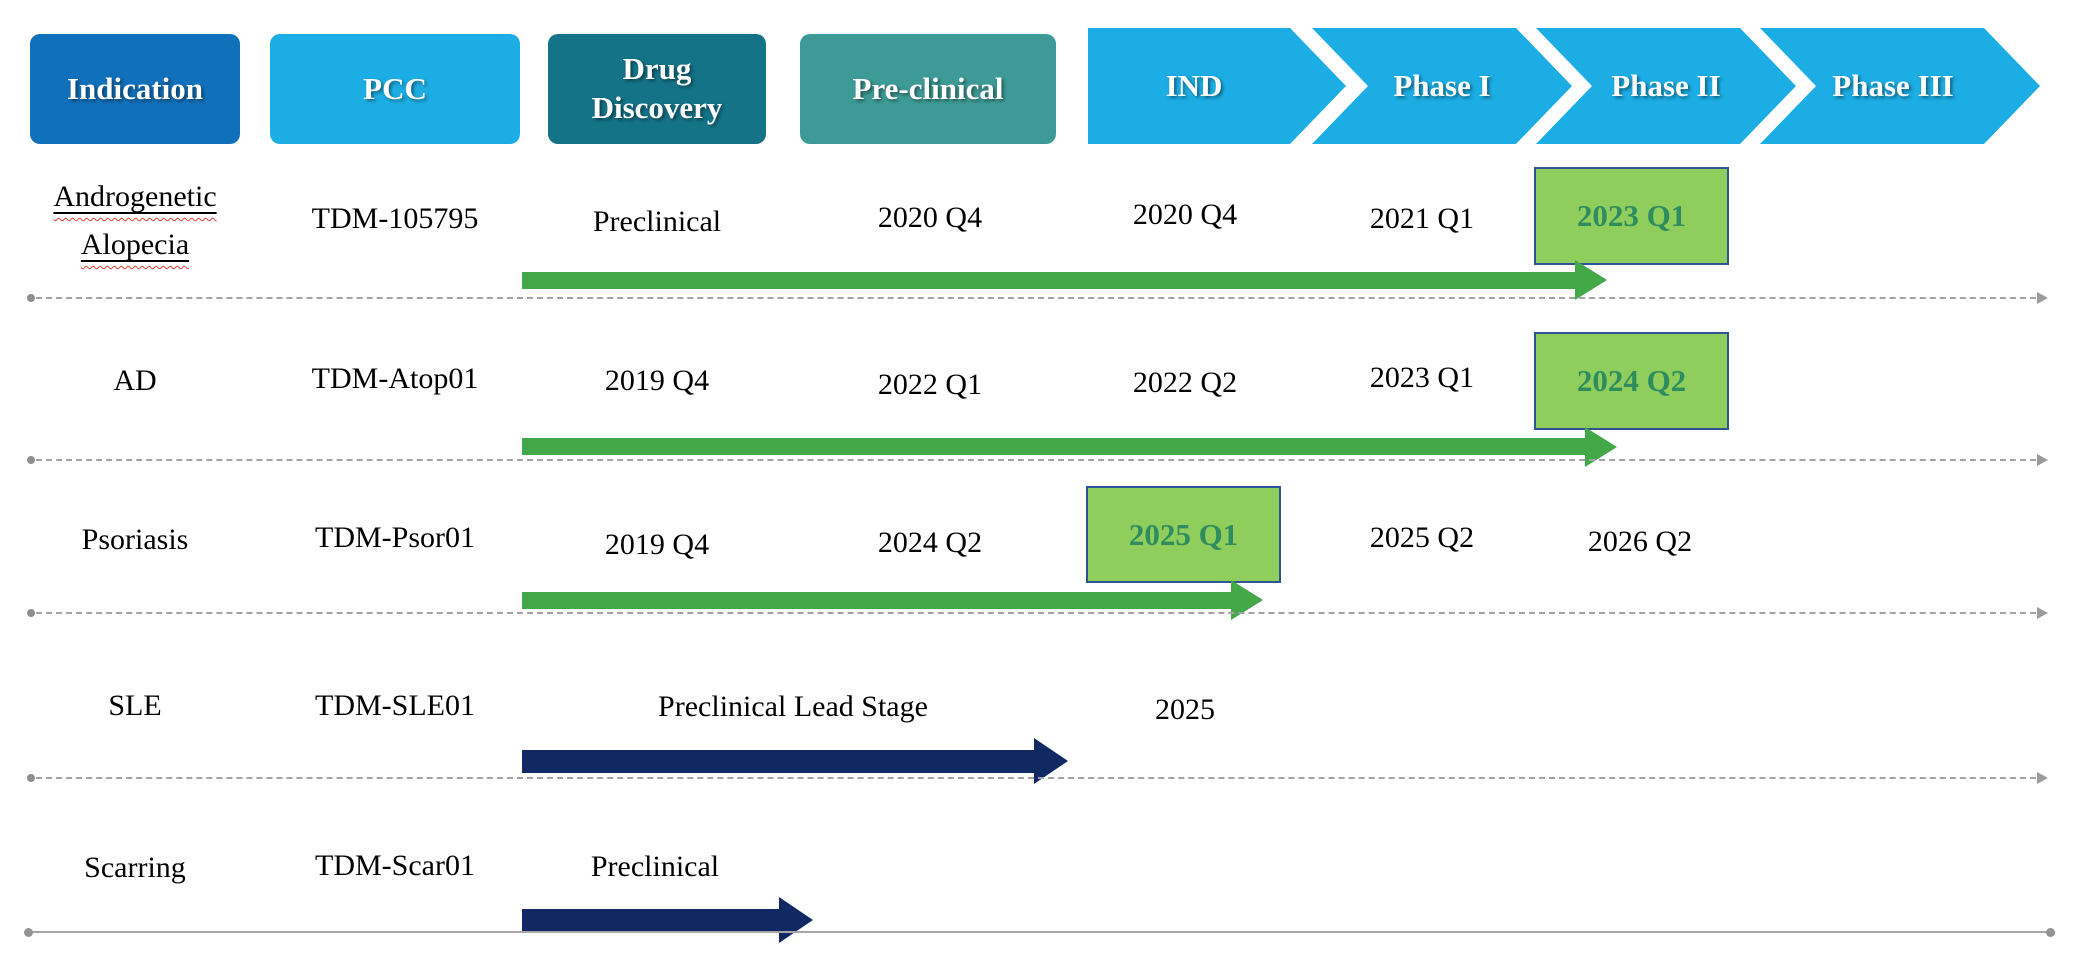 The image size is (2091, 979). I want to click on milestone-highlight-label: 2025 Q1, so click(1183, 534).